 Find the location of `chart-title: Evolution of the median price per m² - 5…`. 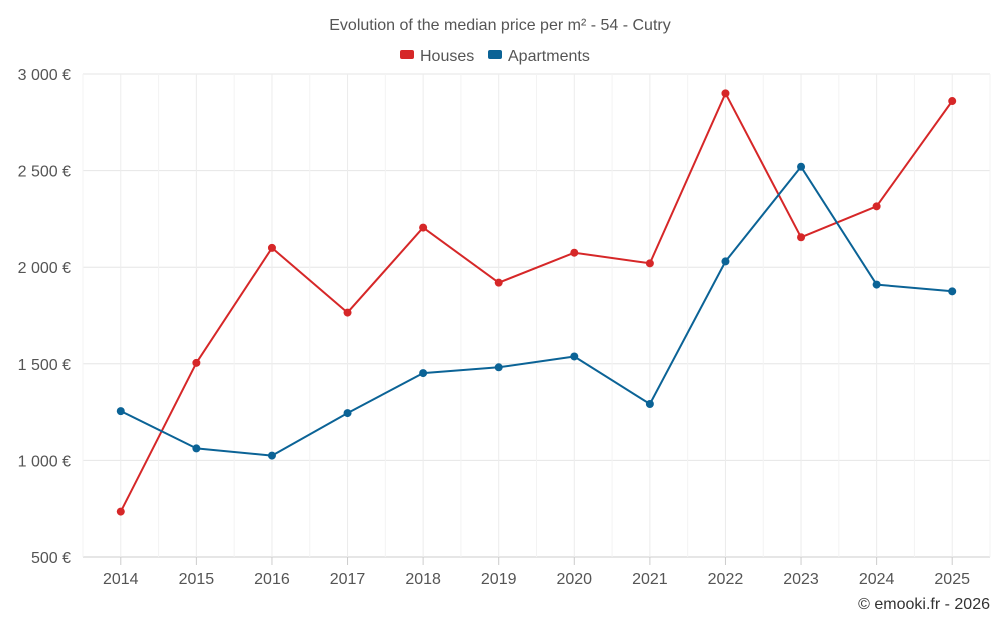

chart-title: Evolution of the median price per m² - 5… is located at coordinates (499, 25).